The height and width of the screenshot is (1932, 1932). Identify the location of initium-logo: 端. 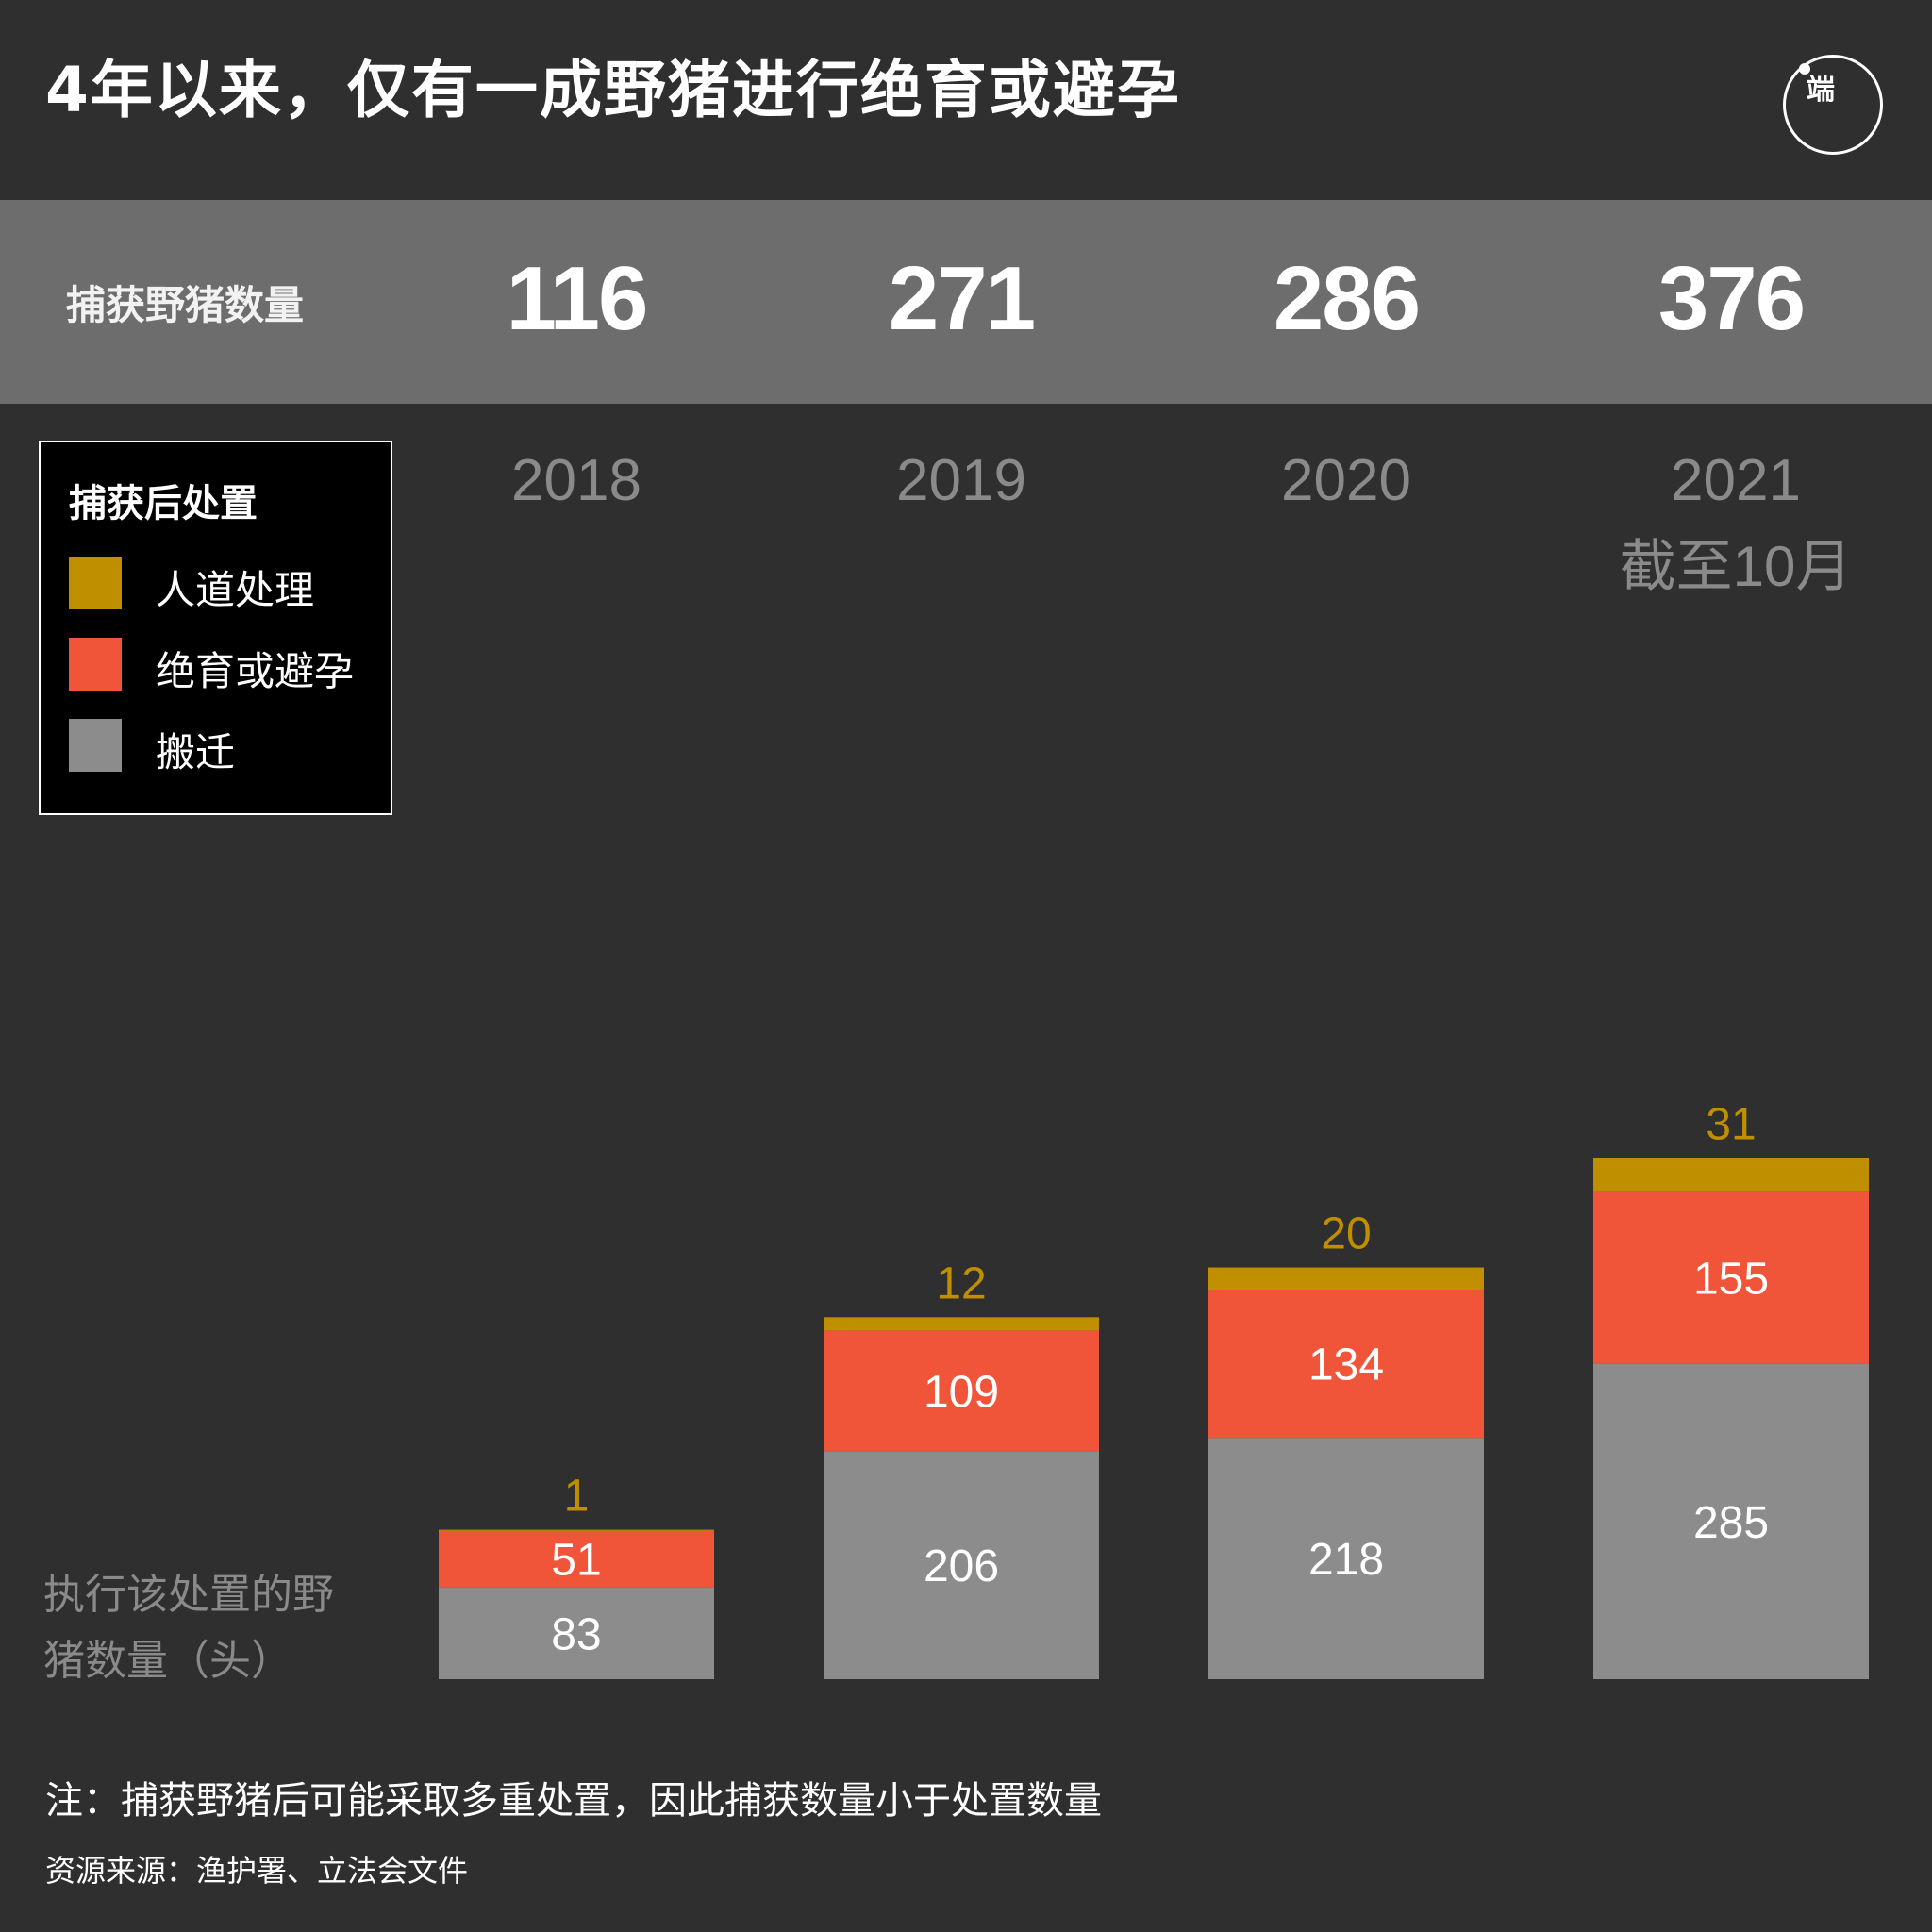
(1833, 105).